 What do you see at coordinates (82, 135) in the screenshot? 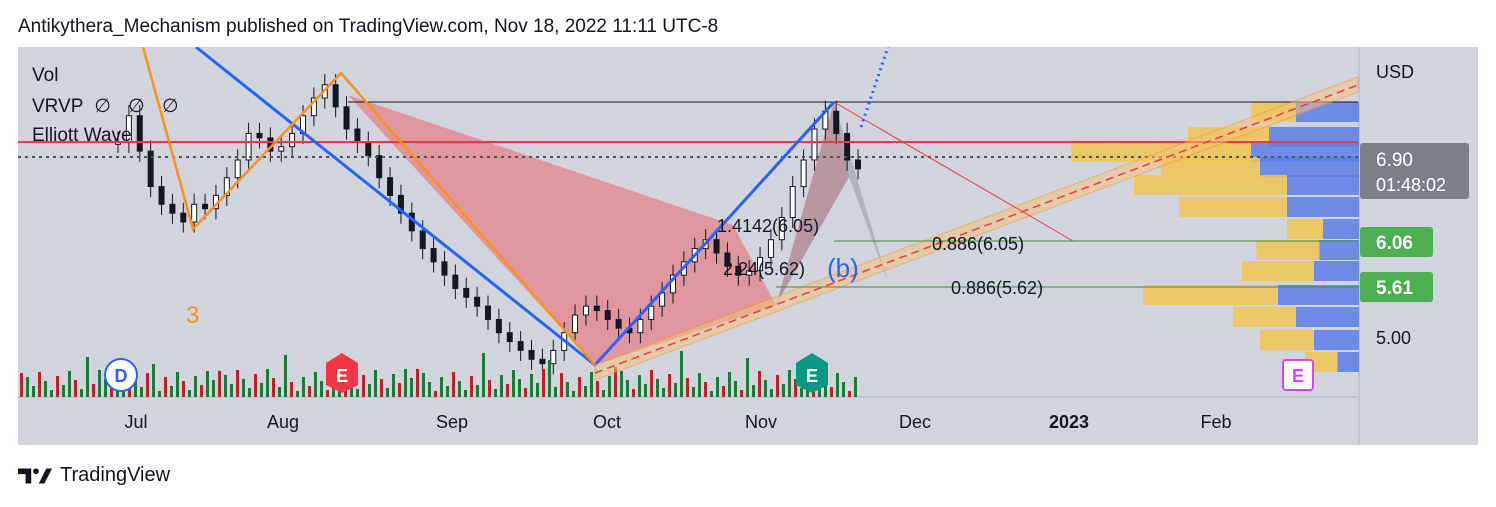
I see `legend-elliott: Elliott Wave` at bounding box center [82, 135].